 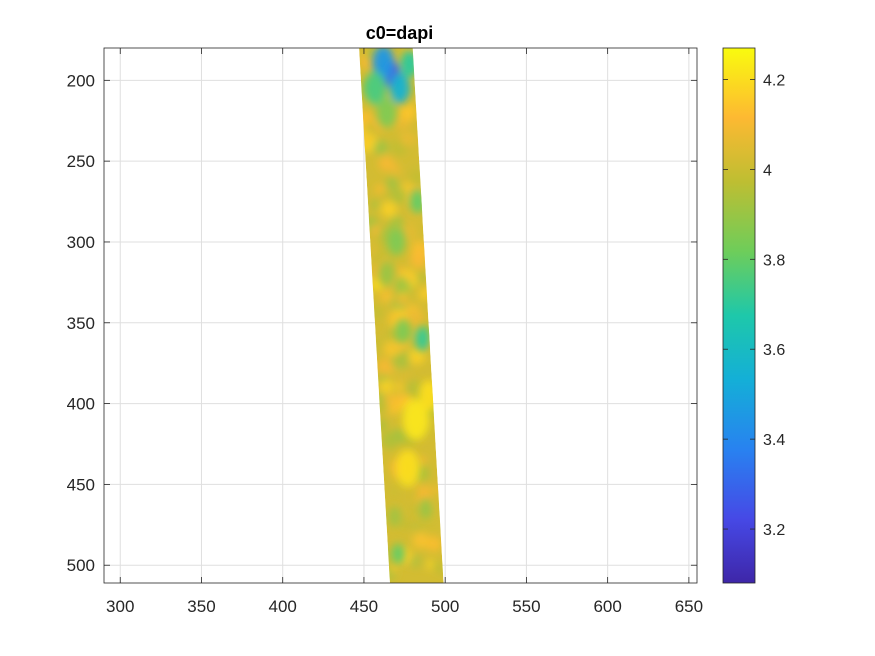 I want to click on colorbar-tick-label: 3.8, so click(x=774, y=260).